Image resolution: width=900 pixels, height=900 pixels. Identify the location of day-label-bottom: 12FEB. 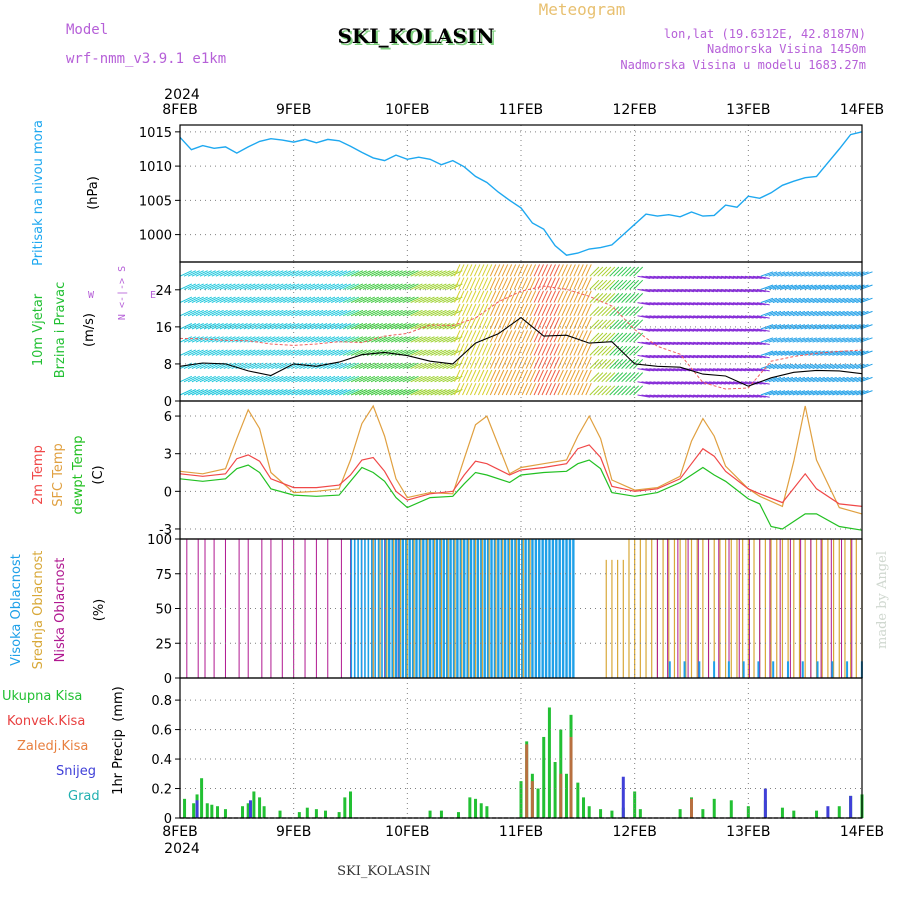
(635, 832).